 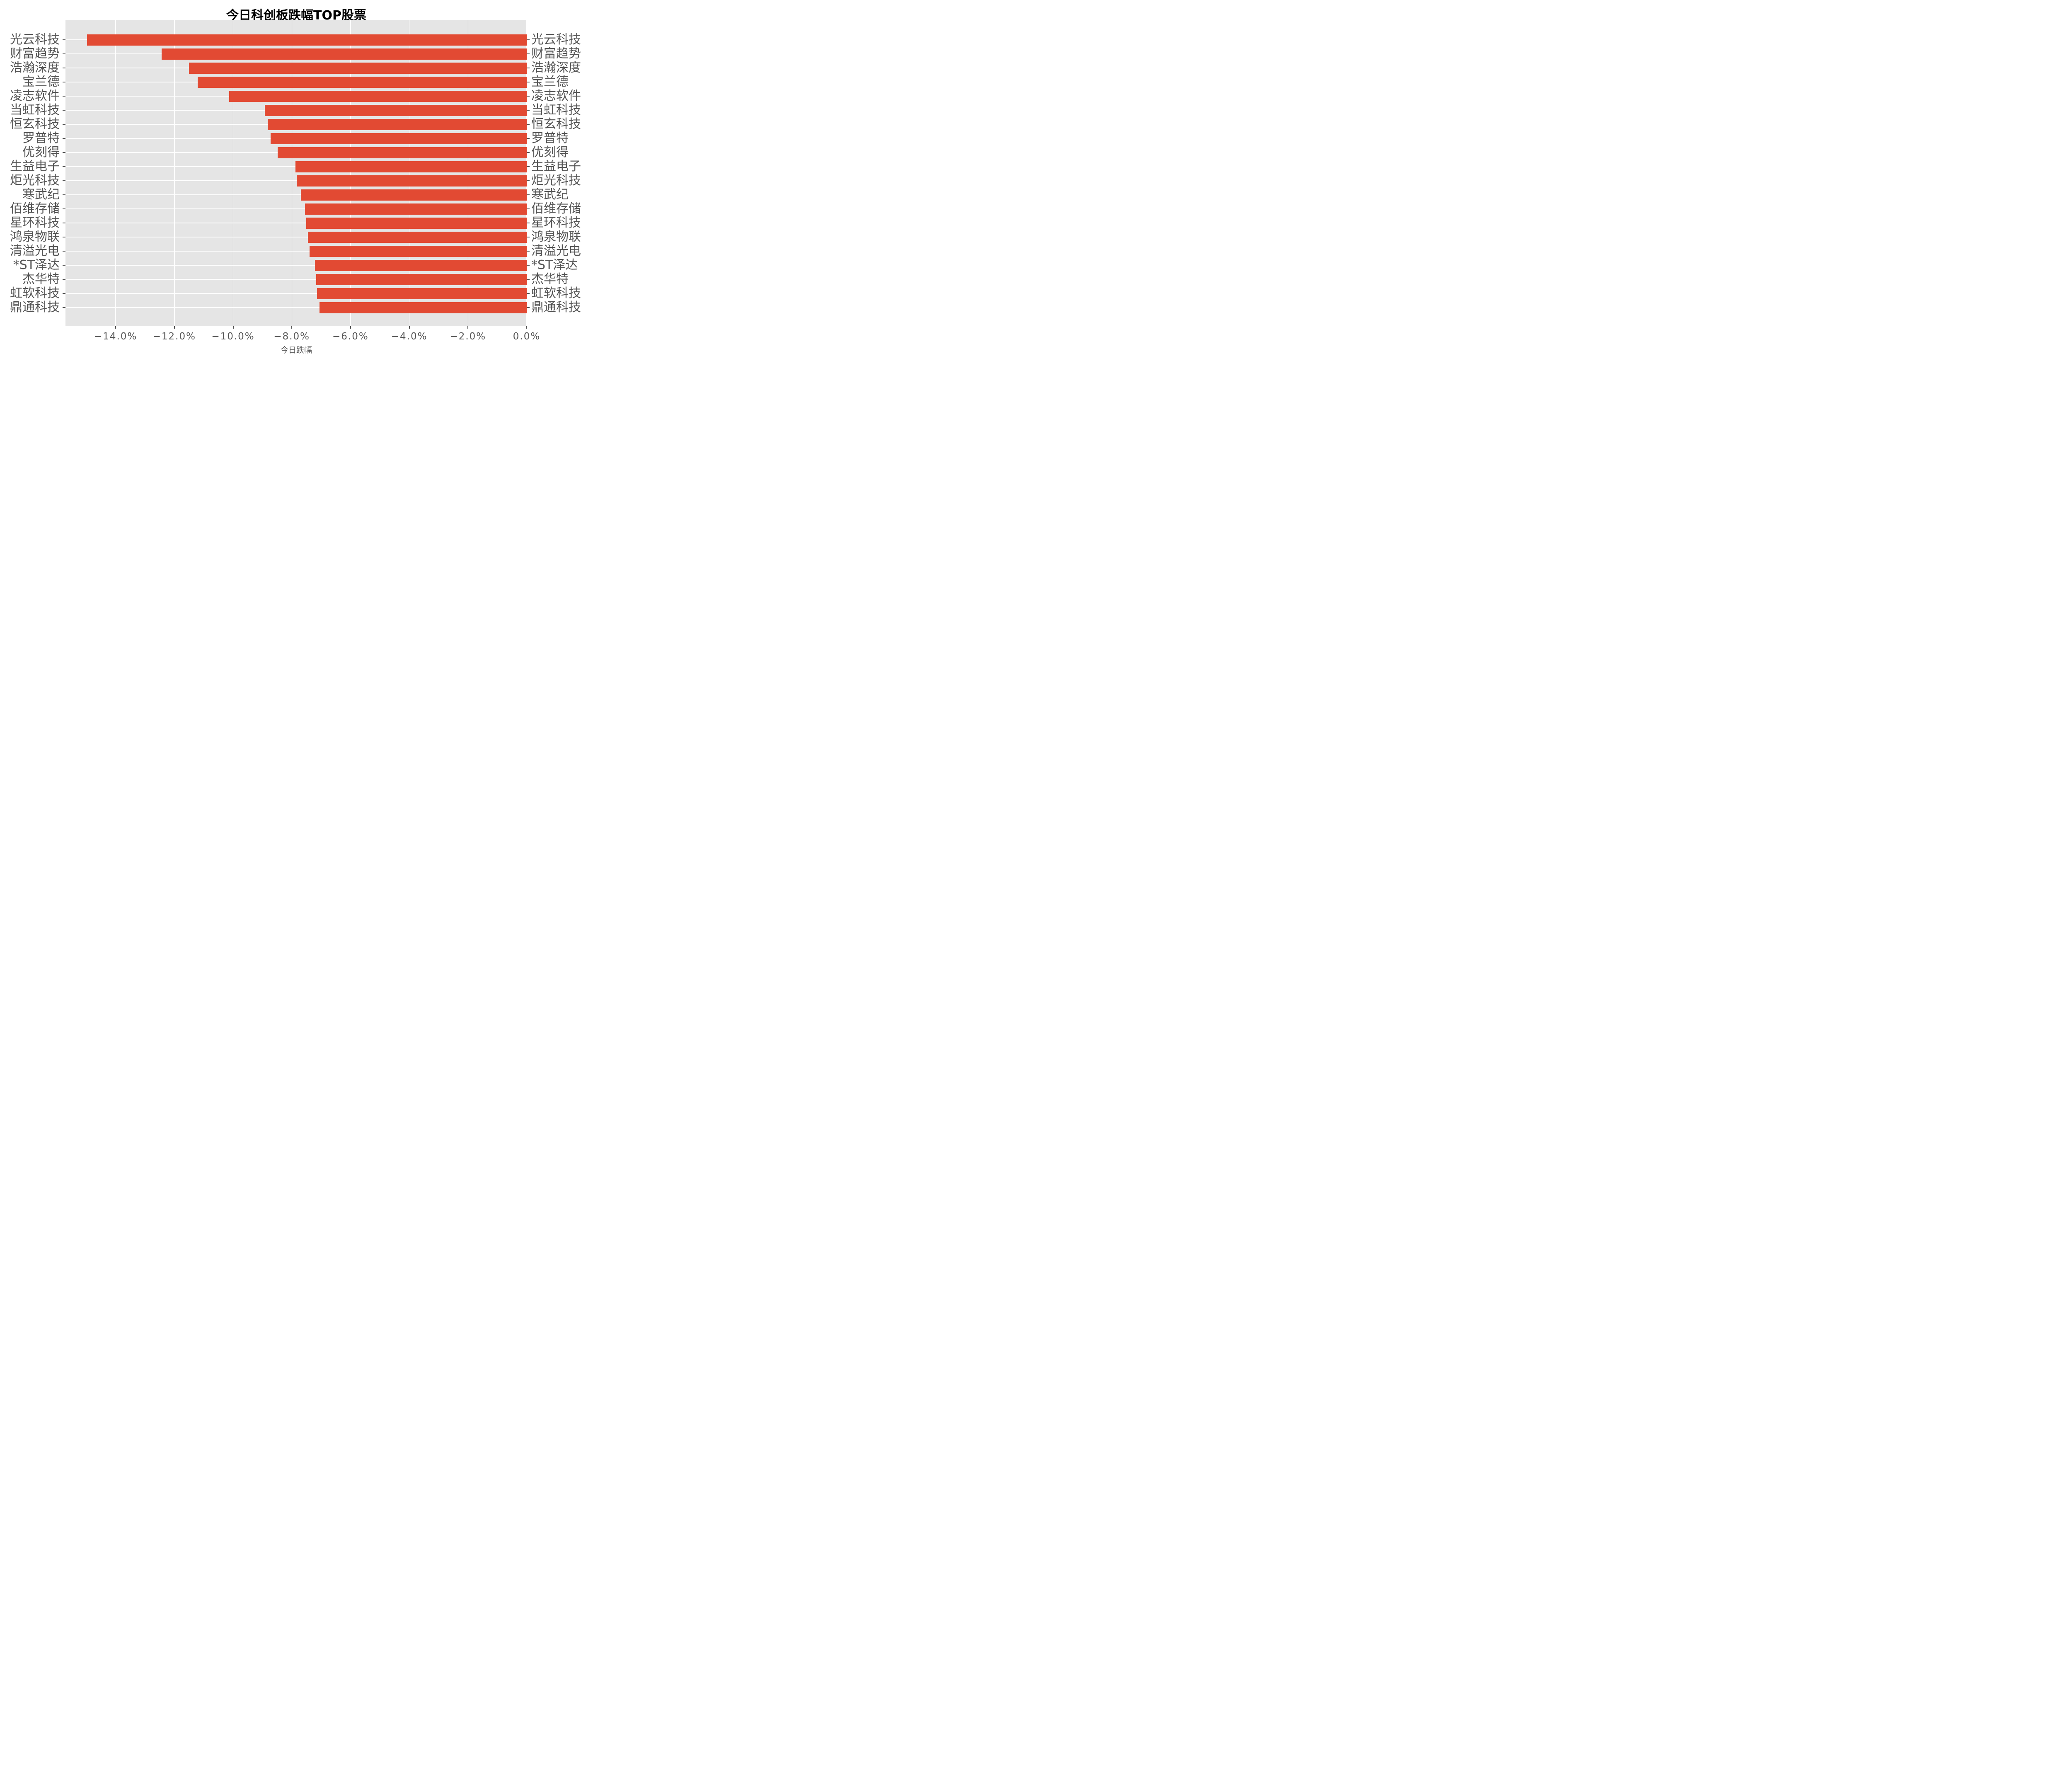 What do you see at coordinates (350, 337) in the screenshot?
I see `x-tick-label: −6.0%` at bounding box center [350, 337].